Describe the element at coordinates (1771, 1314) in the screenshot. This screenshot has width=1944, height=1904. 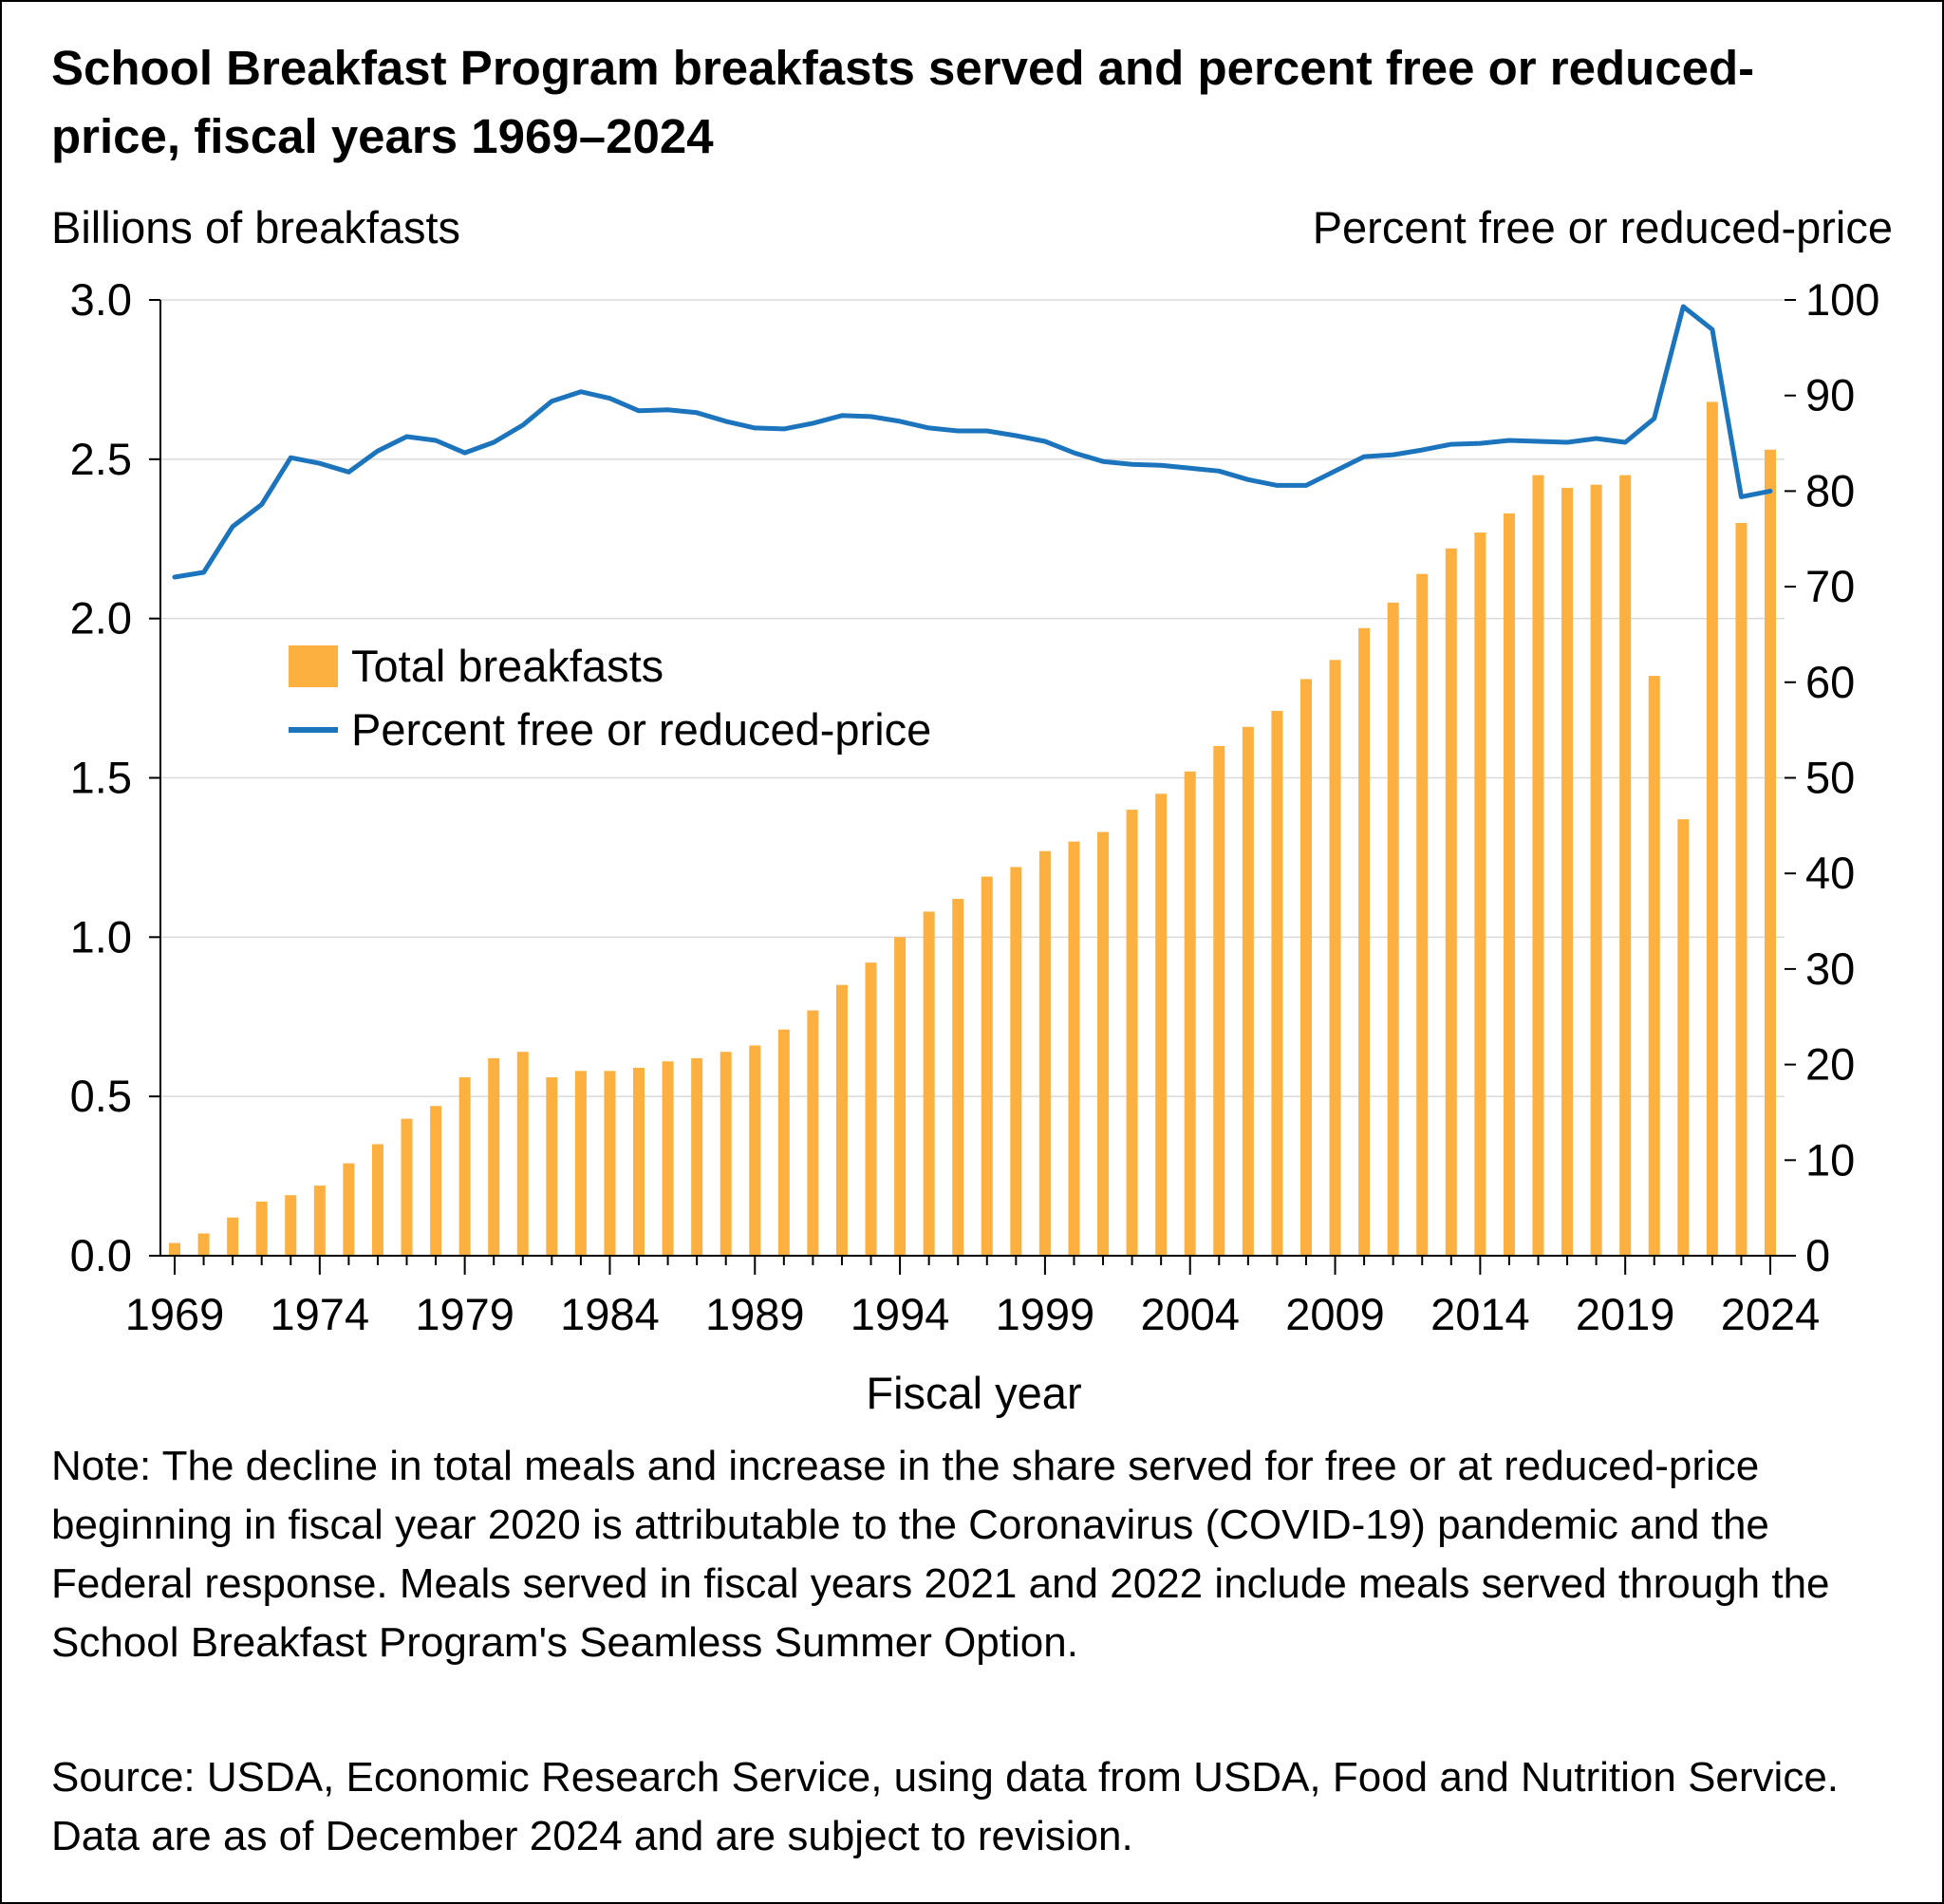
I see `x-tick-label: 2024` at that location.